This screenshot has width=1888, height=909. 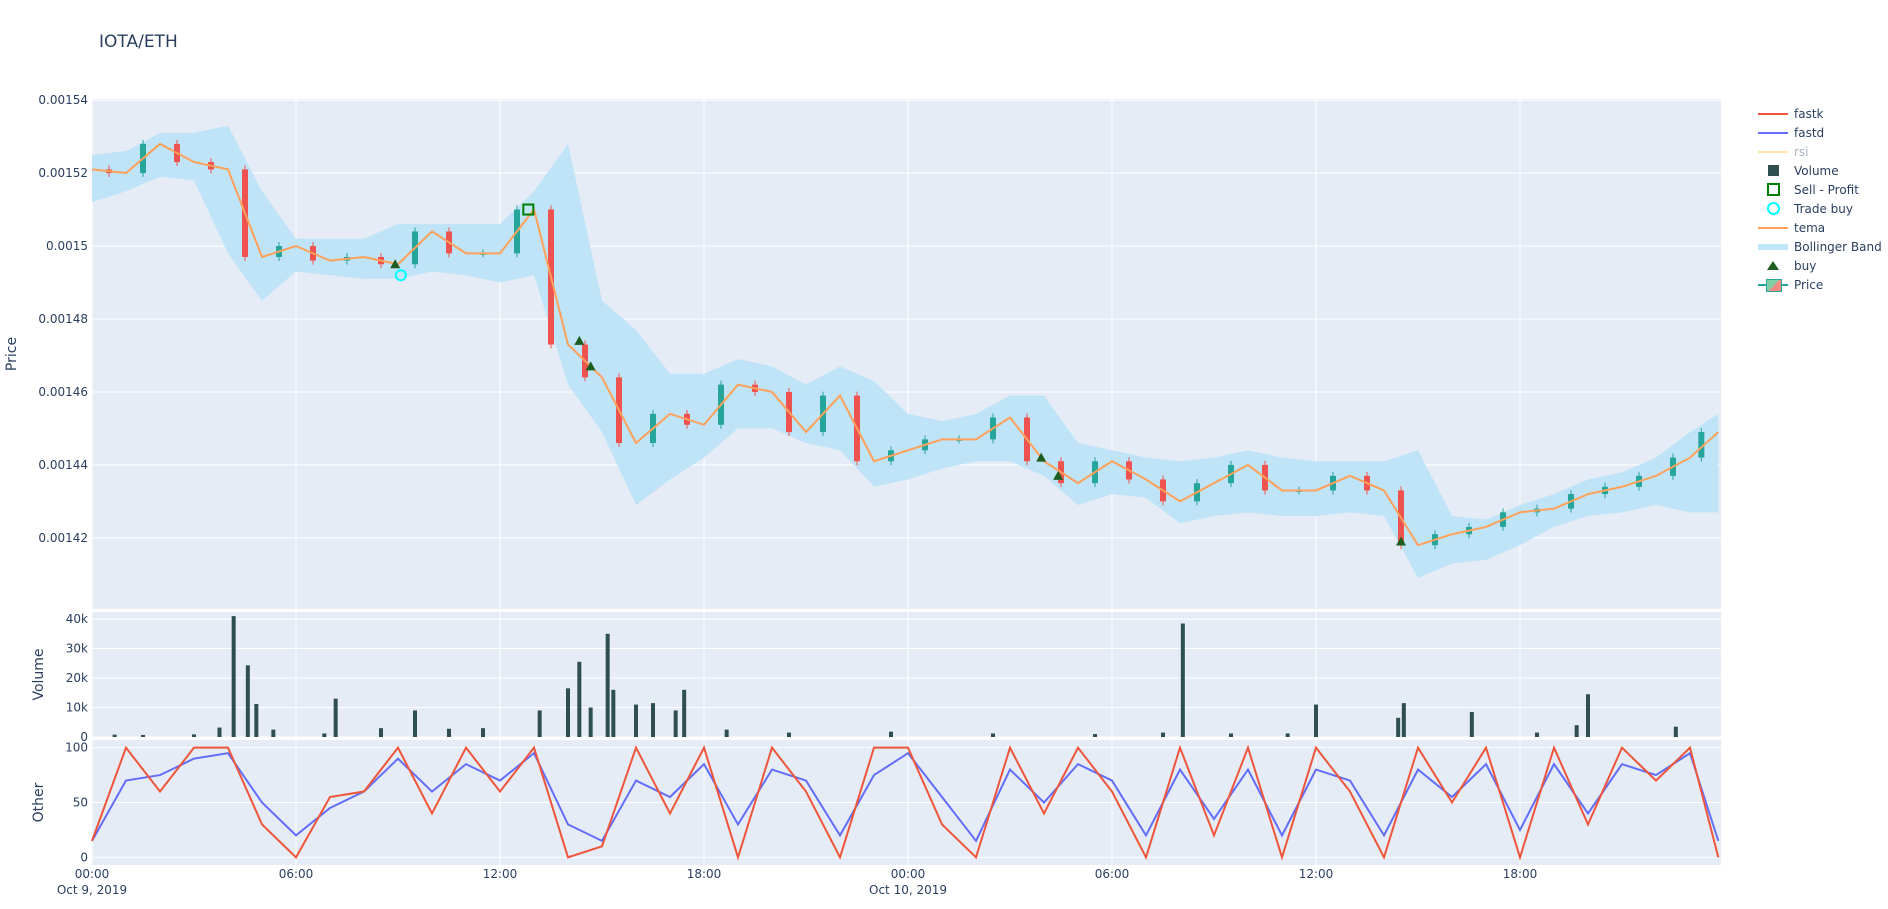 What do you see at coordinates (1773, 247) in the screenshot?
I see `band-legend-icon` at bounding box center [1773, 247].